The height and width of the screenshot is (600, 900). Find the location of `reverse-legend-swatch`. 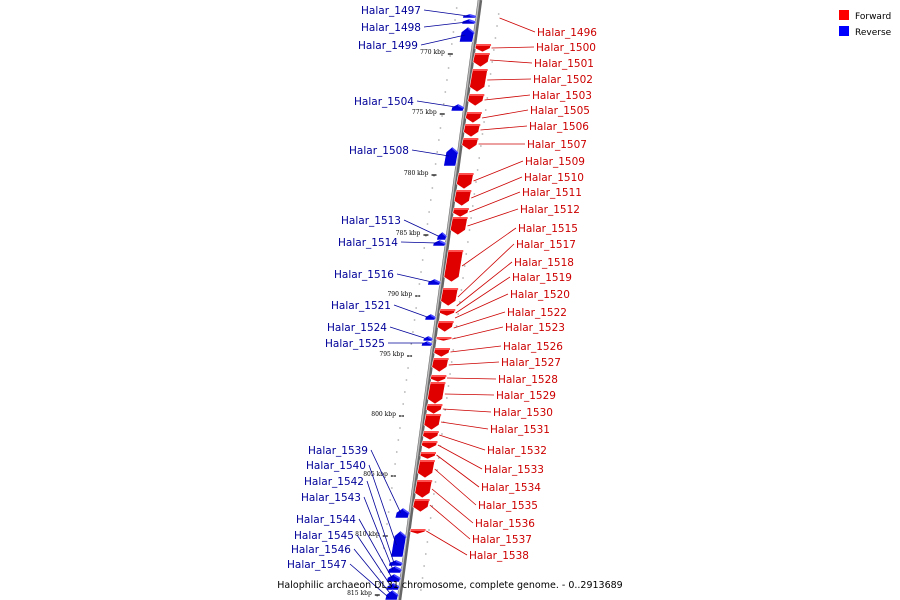

reverse-legend-swatch is located at coordinates (844, 31).